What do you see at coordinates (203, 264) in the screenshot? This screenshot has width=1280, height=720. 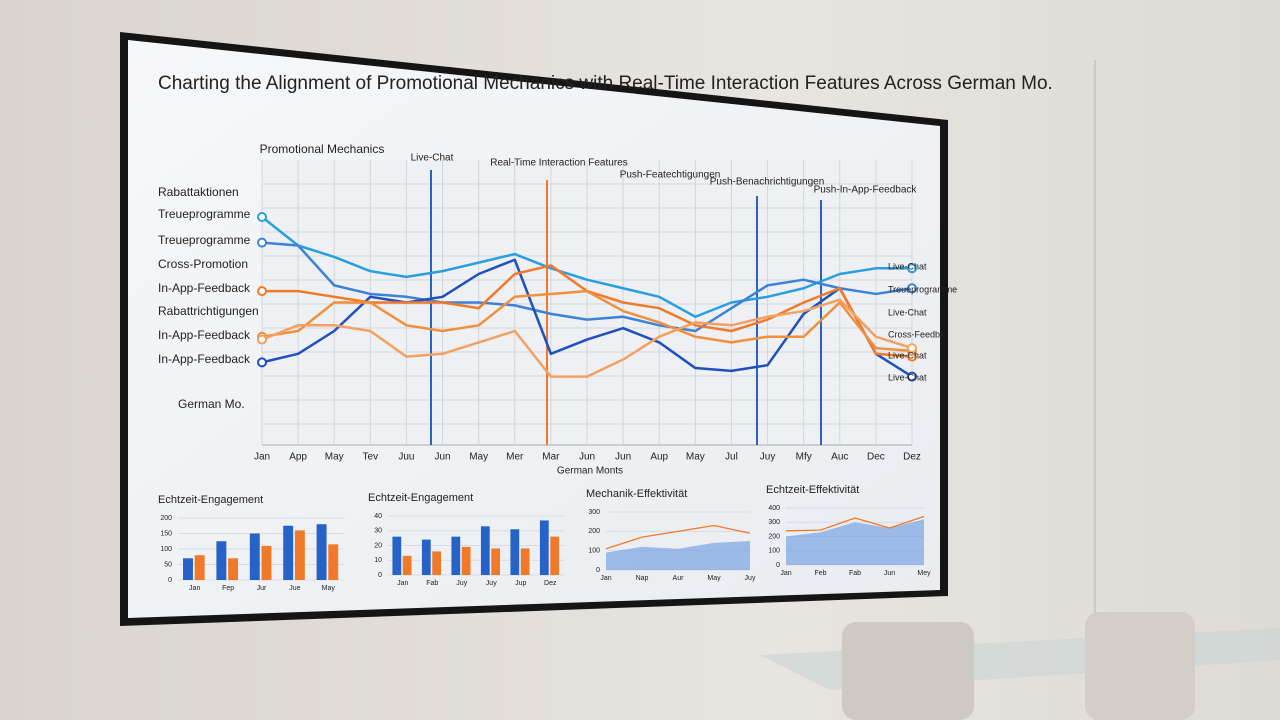 I see `left-label: Cross-Promotion` at bounding box center [203, 264].